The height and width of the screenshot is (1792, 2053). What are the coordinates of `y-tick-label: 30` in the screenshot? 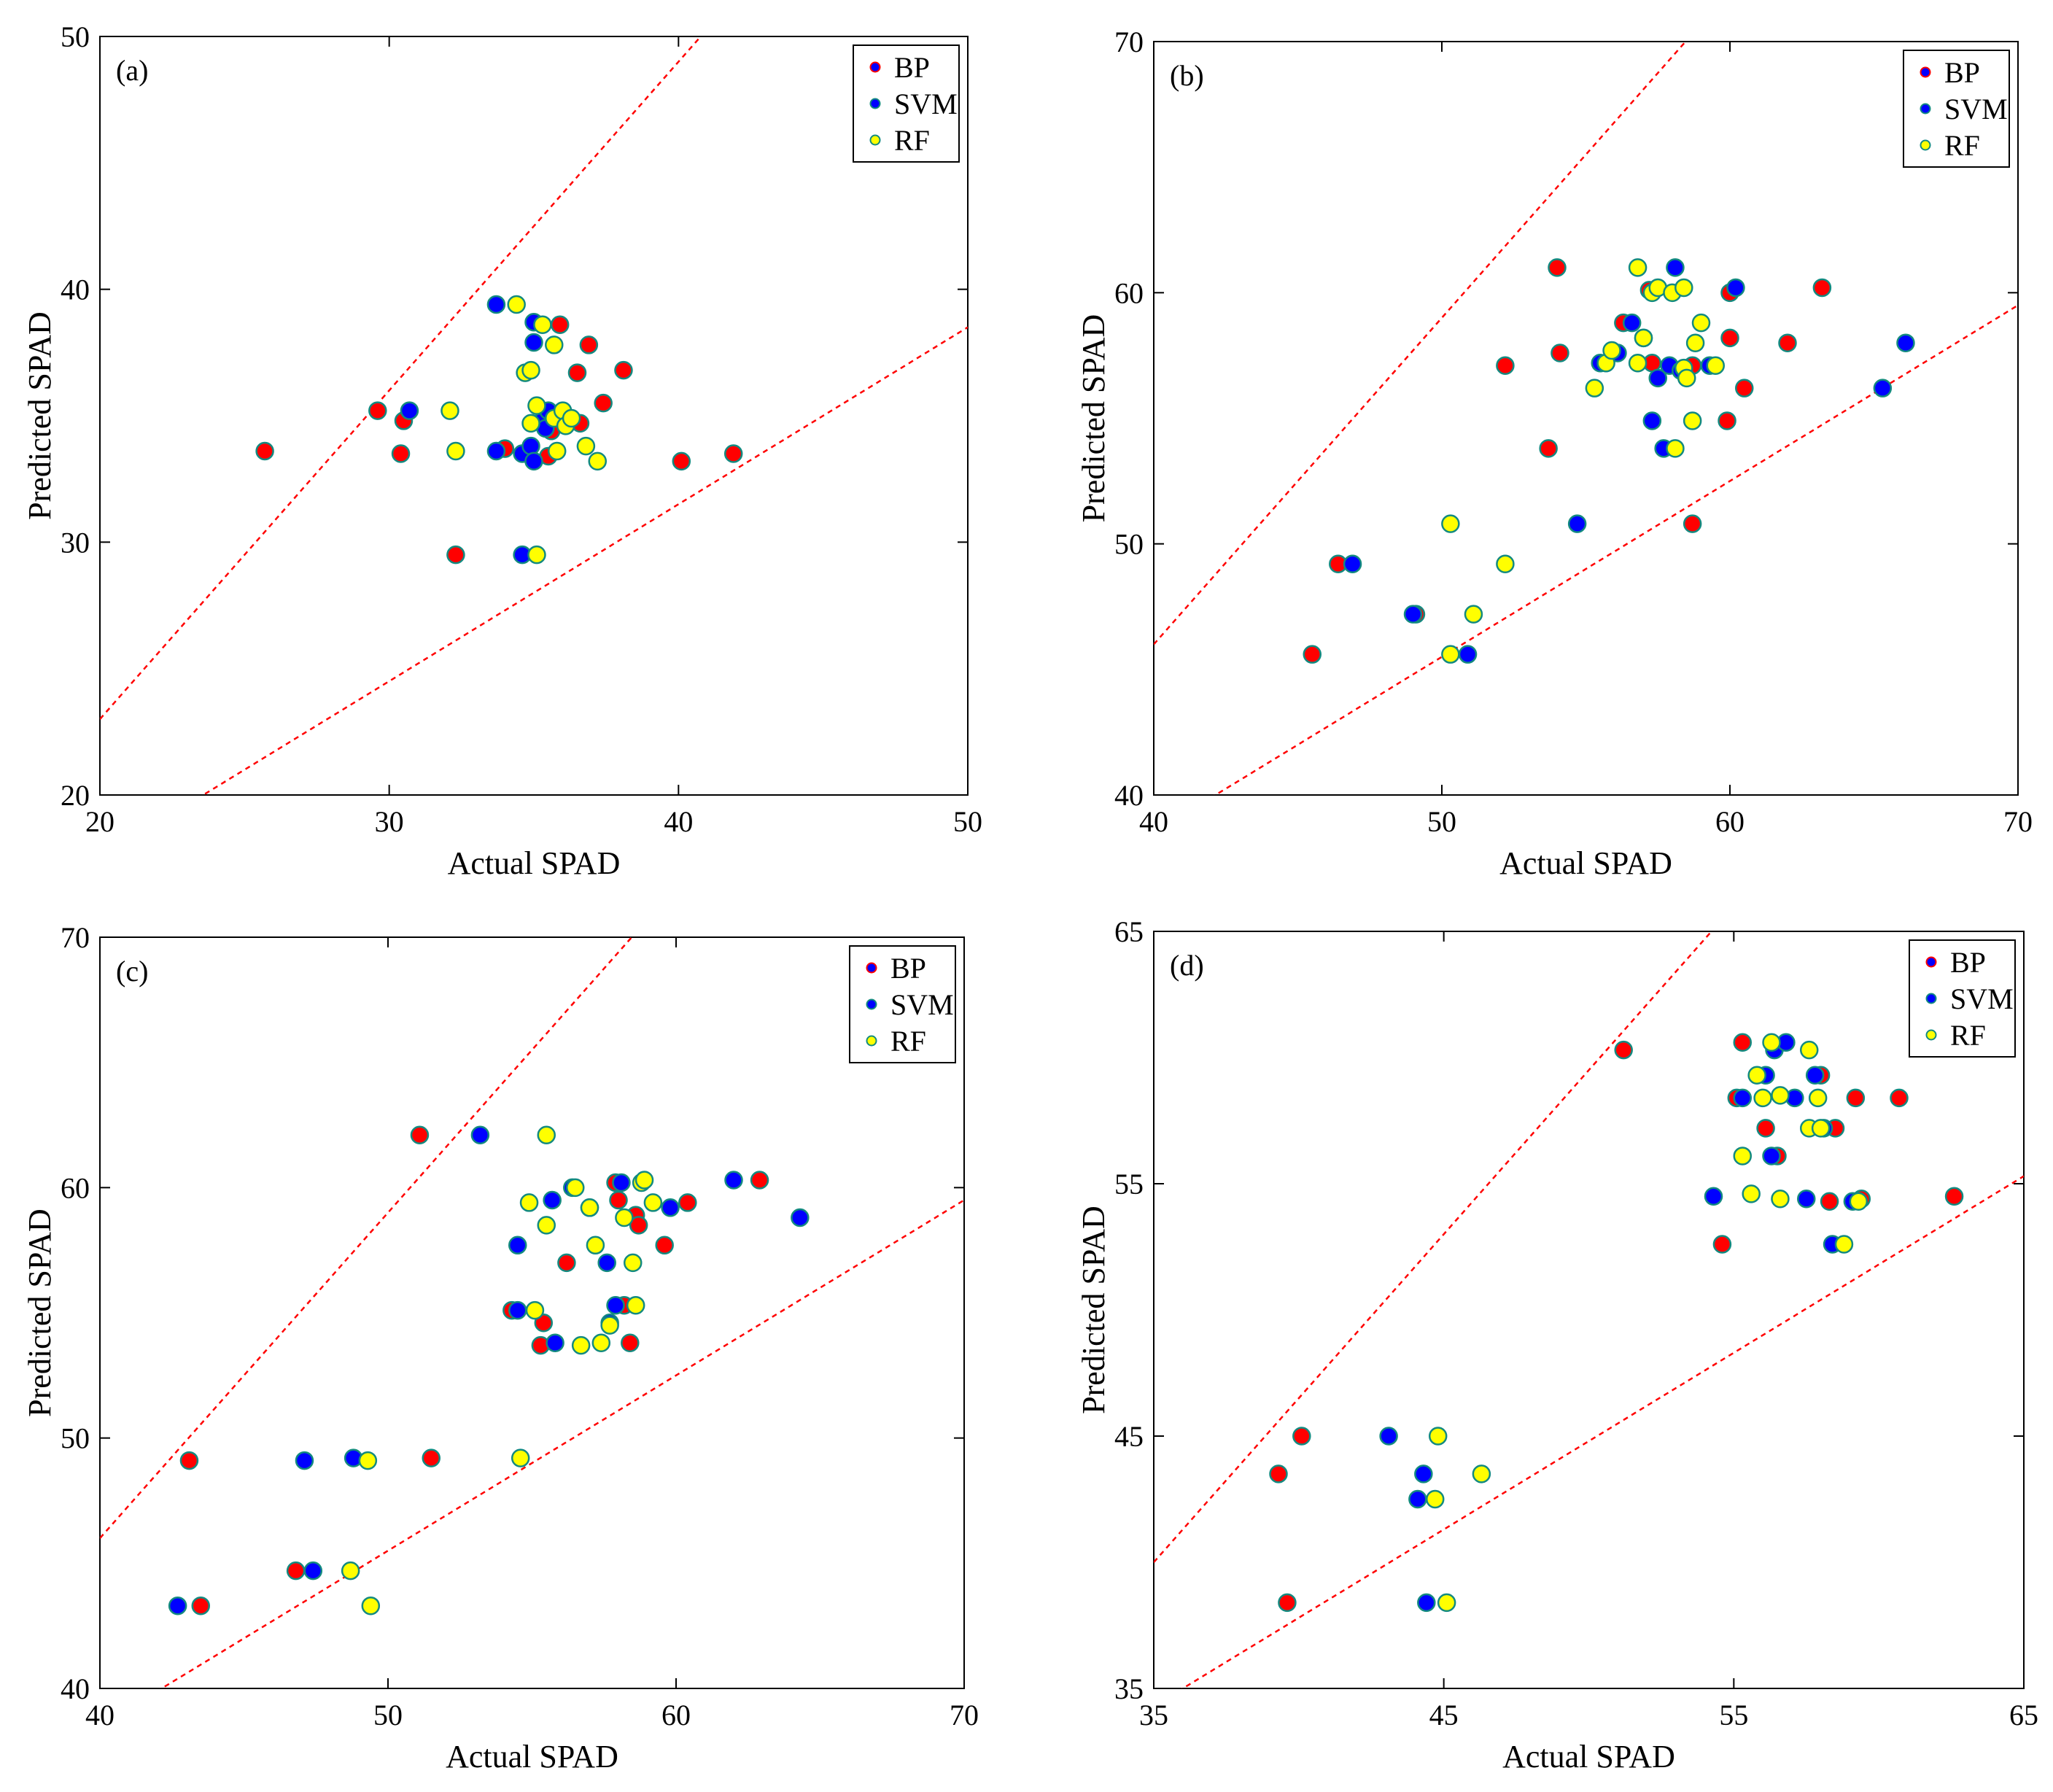 It's located at (75, 542).